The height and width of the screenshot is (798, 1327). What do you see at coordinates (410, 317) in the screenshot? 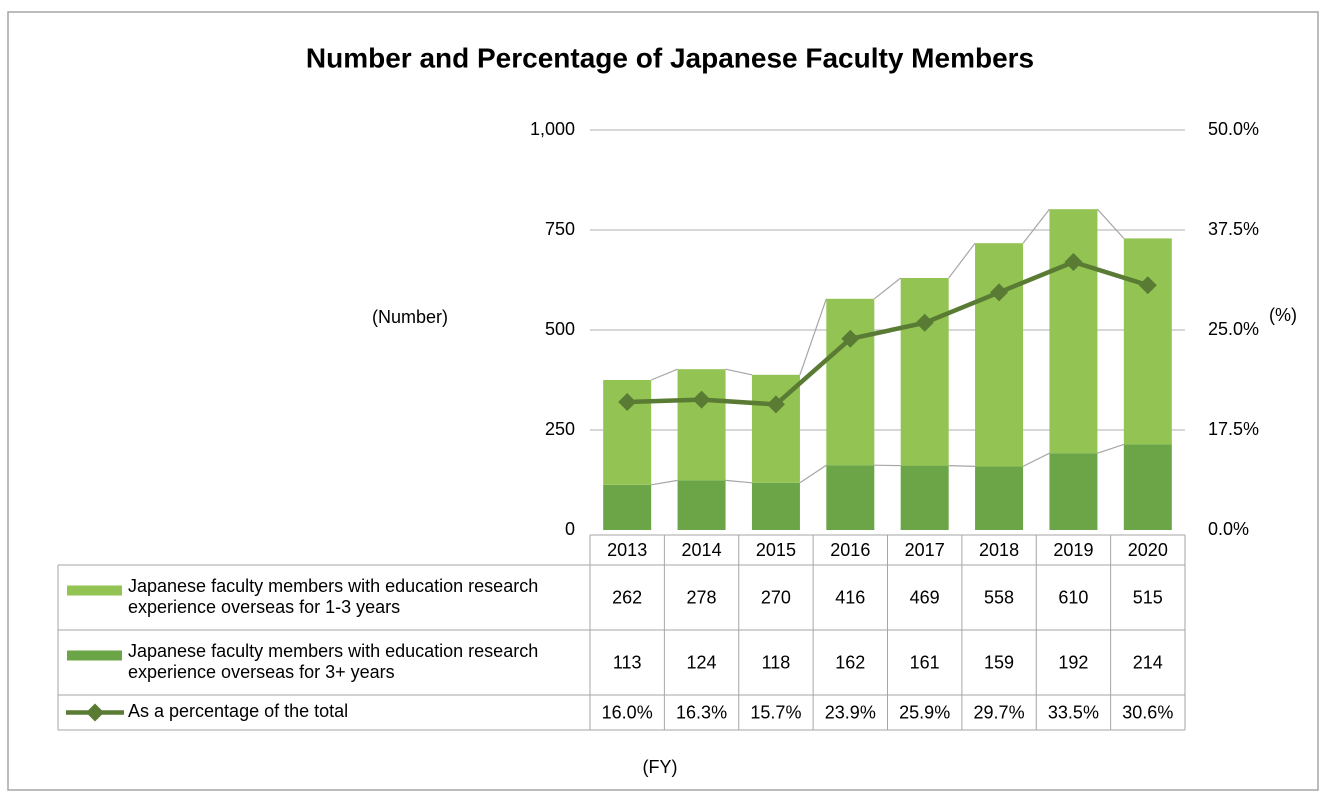
I see `y-axis-label: (Number)` at bounding box center [410, 317].